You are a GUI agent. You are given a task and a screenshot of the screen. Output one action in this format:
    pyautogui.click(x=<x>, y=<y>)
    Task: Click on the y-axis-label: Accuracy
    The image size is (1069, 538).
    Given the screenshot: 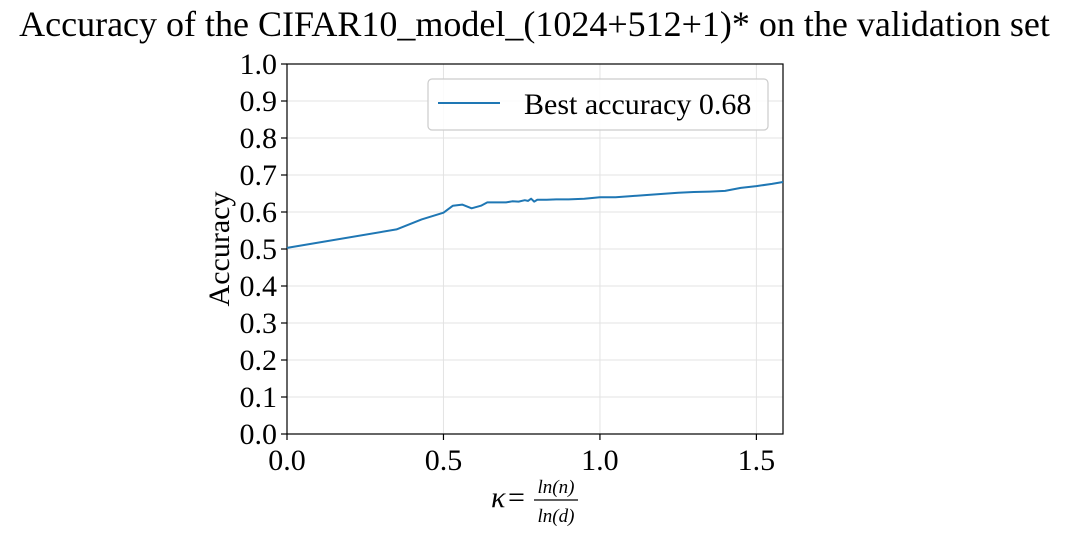 What is the action you would take?
    pyautogui.click(x=219, y=249)
    